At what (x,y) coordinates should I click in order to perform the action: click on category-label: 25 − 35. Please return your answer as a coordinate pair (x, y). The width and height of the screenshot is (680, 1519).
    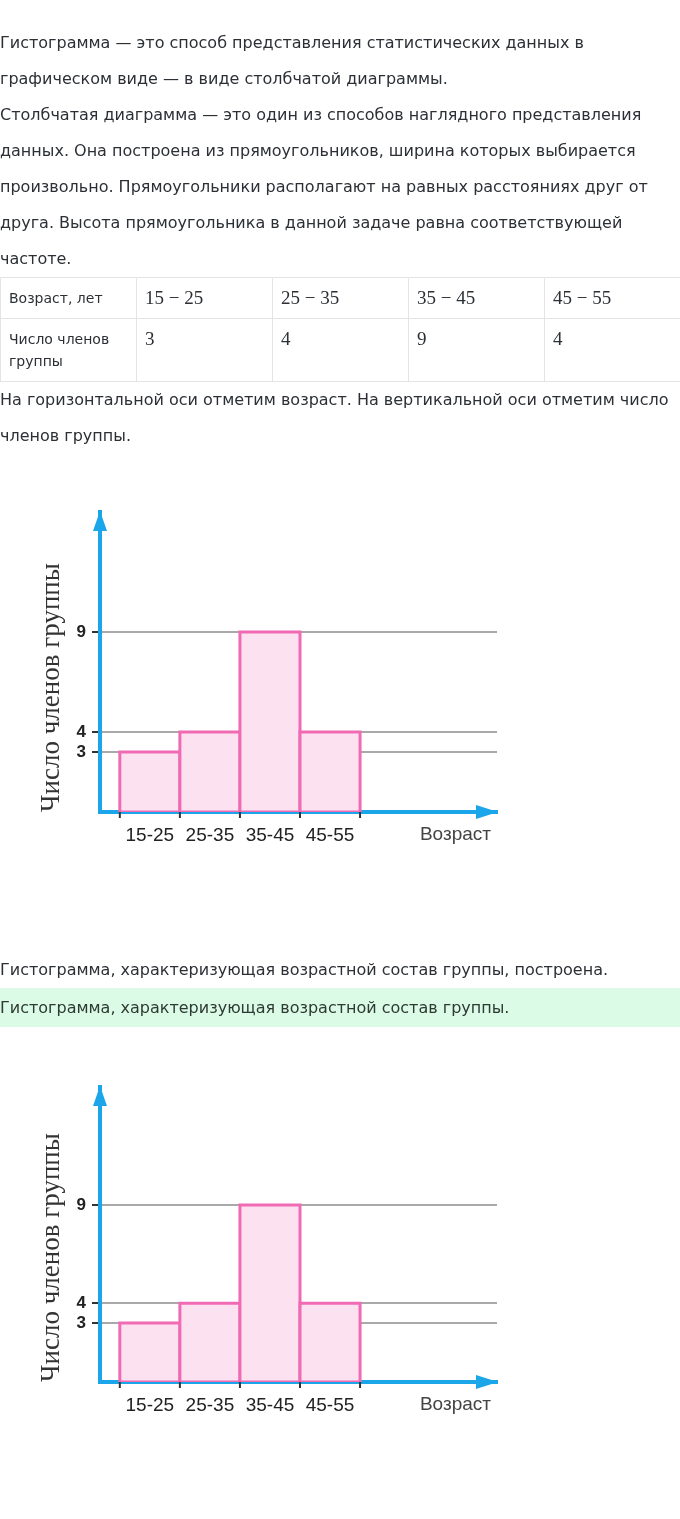
    Looking at the image, I should click on (340, 298).